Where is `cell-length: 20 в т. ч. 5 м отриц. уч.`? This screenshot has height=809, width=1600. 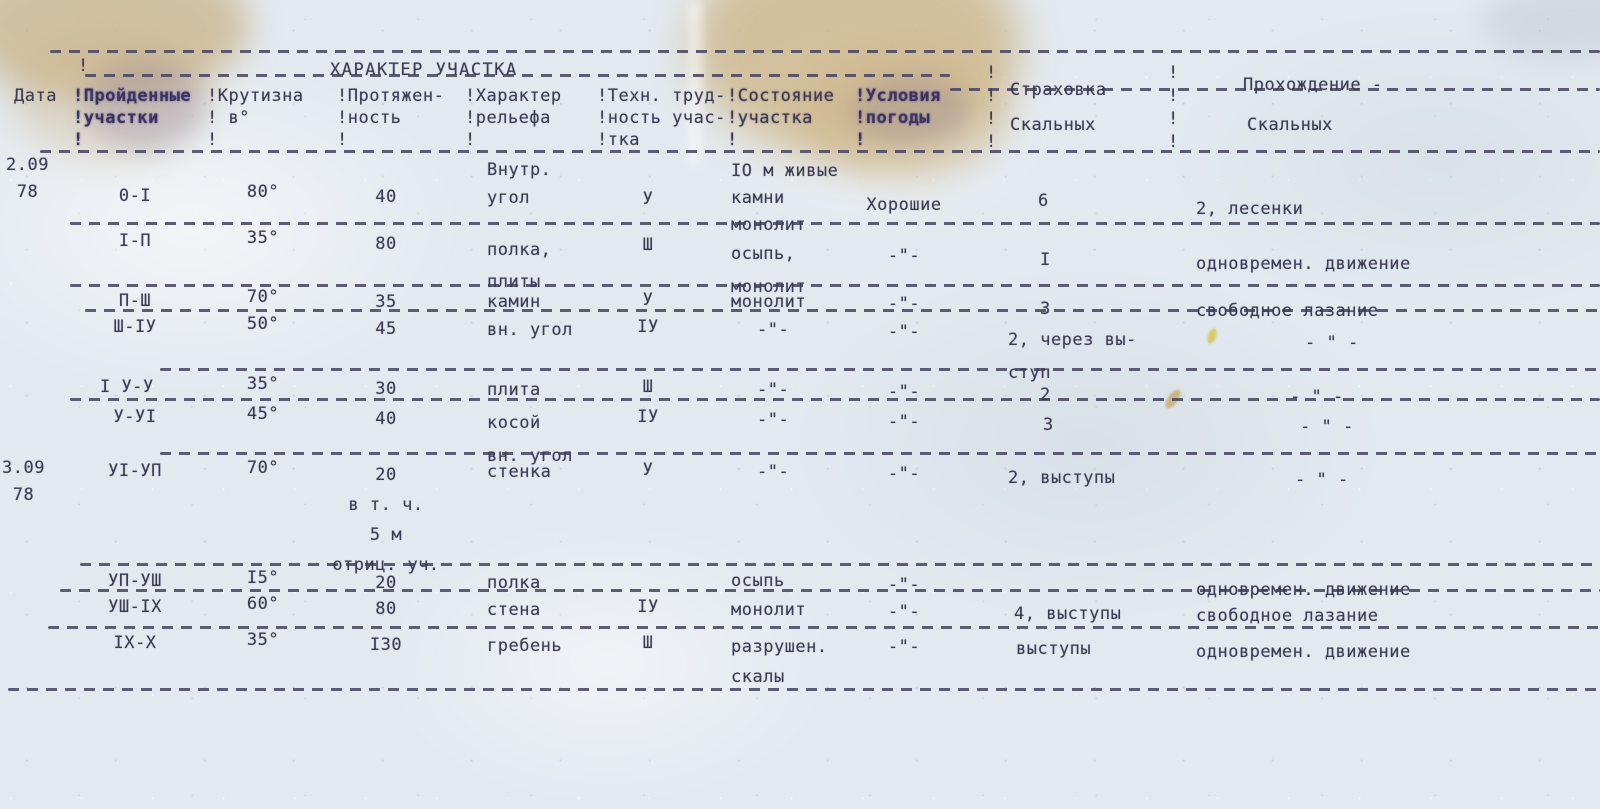
cell-length: 20 в т. ч. 5 м отриц. уч. is located at coordinates (386, 520).